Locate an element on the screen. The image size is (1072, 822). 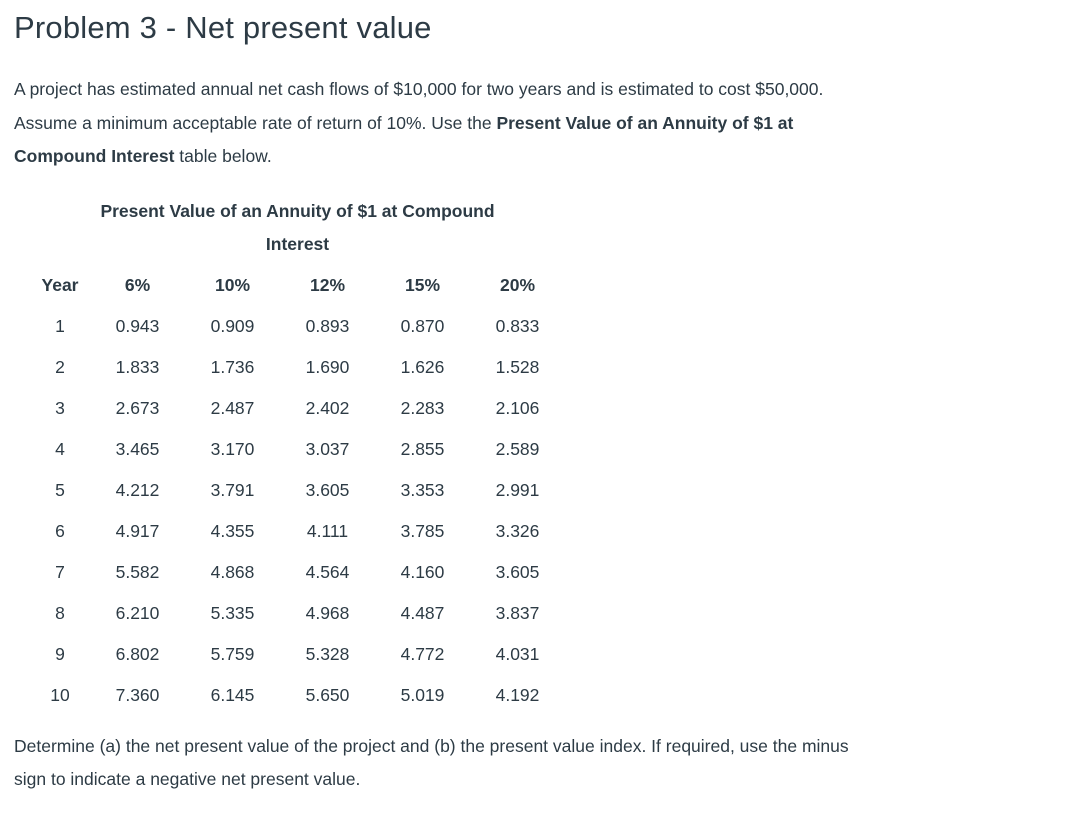
value-cell: 1.690 is located at coordinates (327, 366).